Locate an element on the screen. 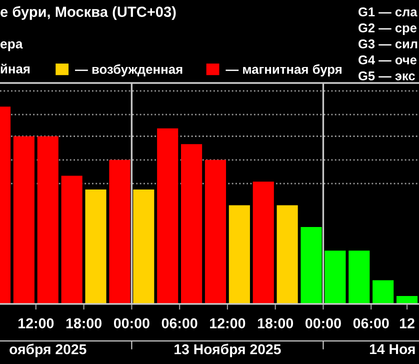  x2-tick-label: оября 2025 is located at coordinates (48, 351).